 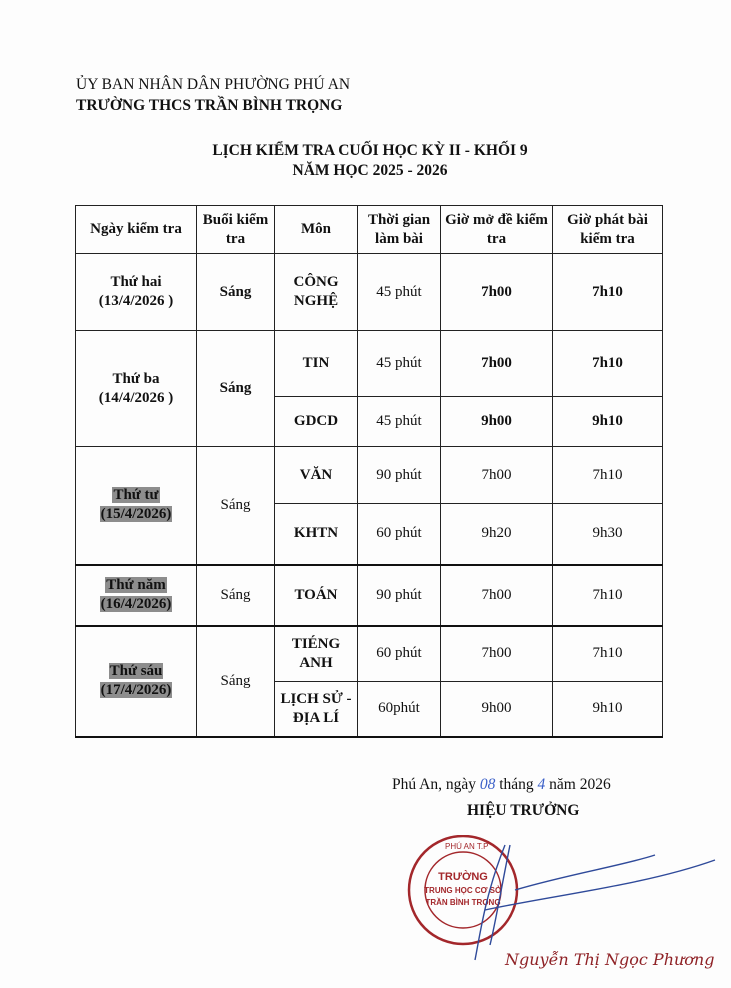 What do you see at coordinates (209, 105) in the screenshot?
I see `school-name: TRƯỜNG THCS TRẦN BÌNH TRỌNG` at bounding box center [209, 105].